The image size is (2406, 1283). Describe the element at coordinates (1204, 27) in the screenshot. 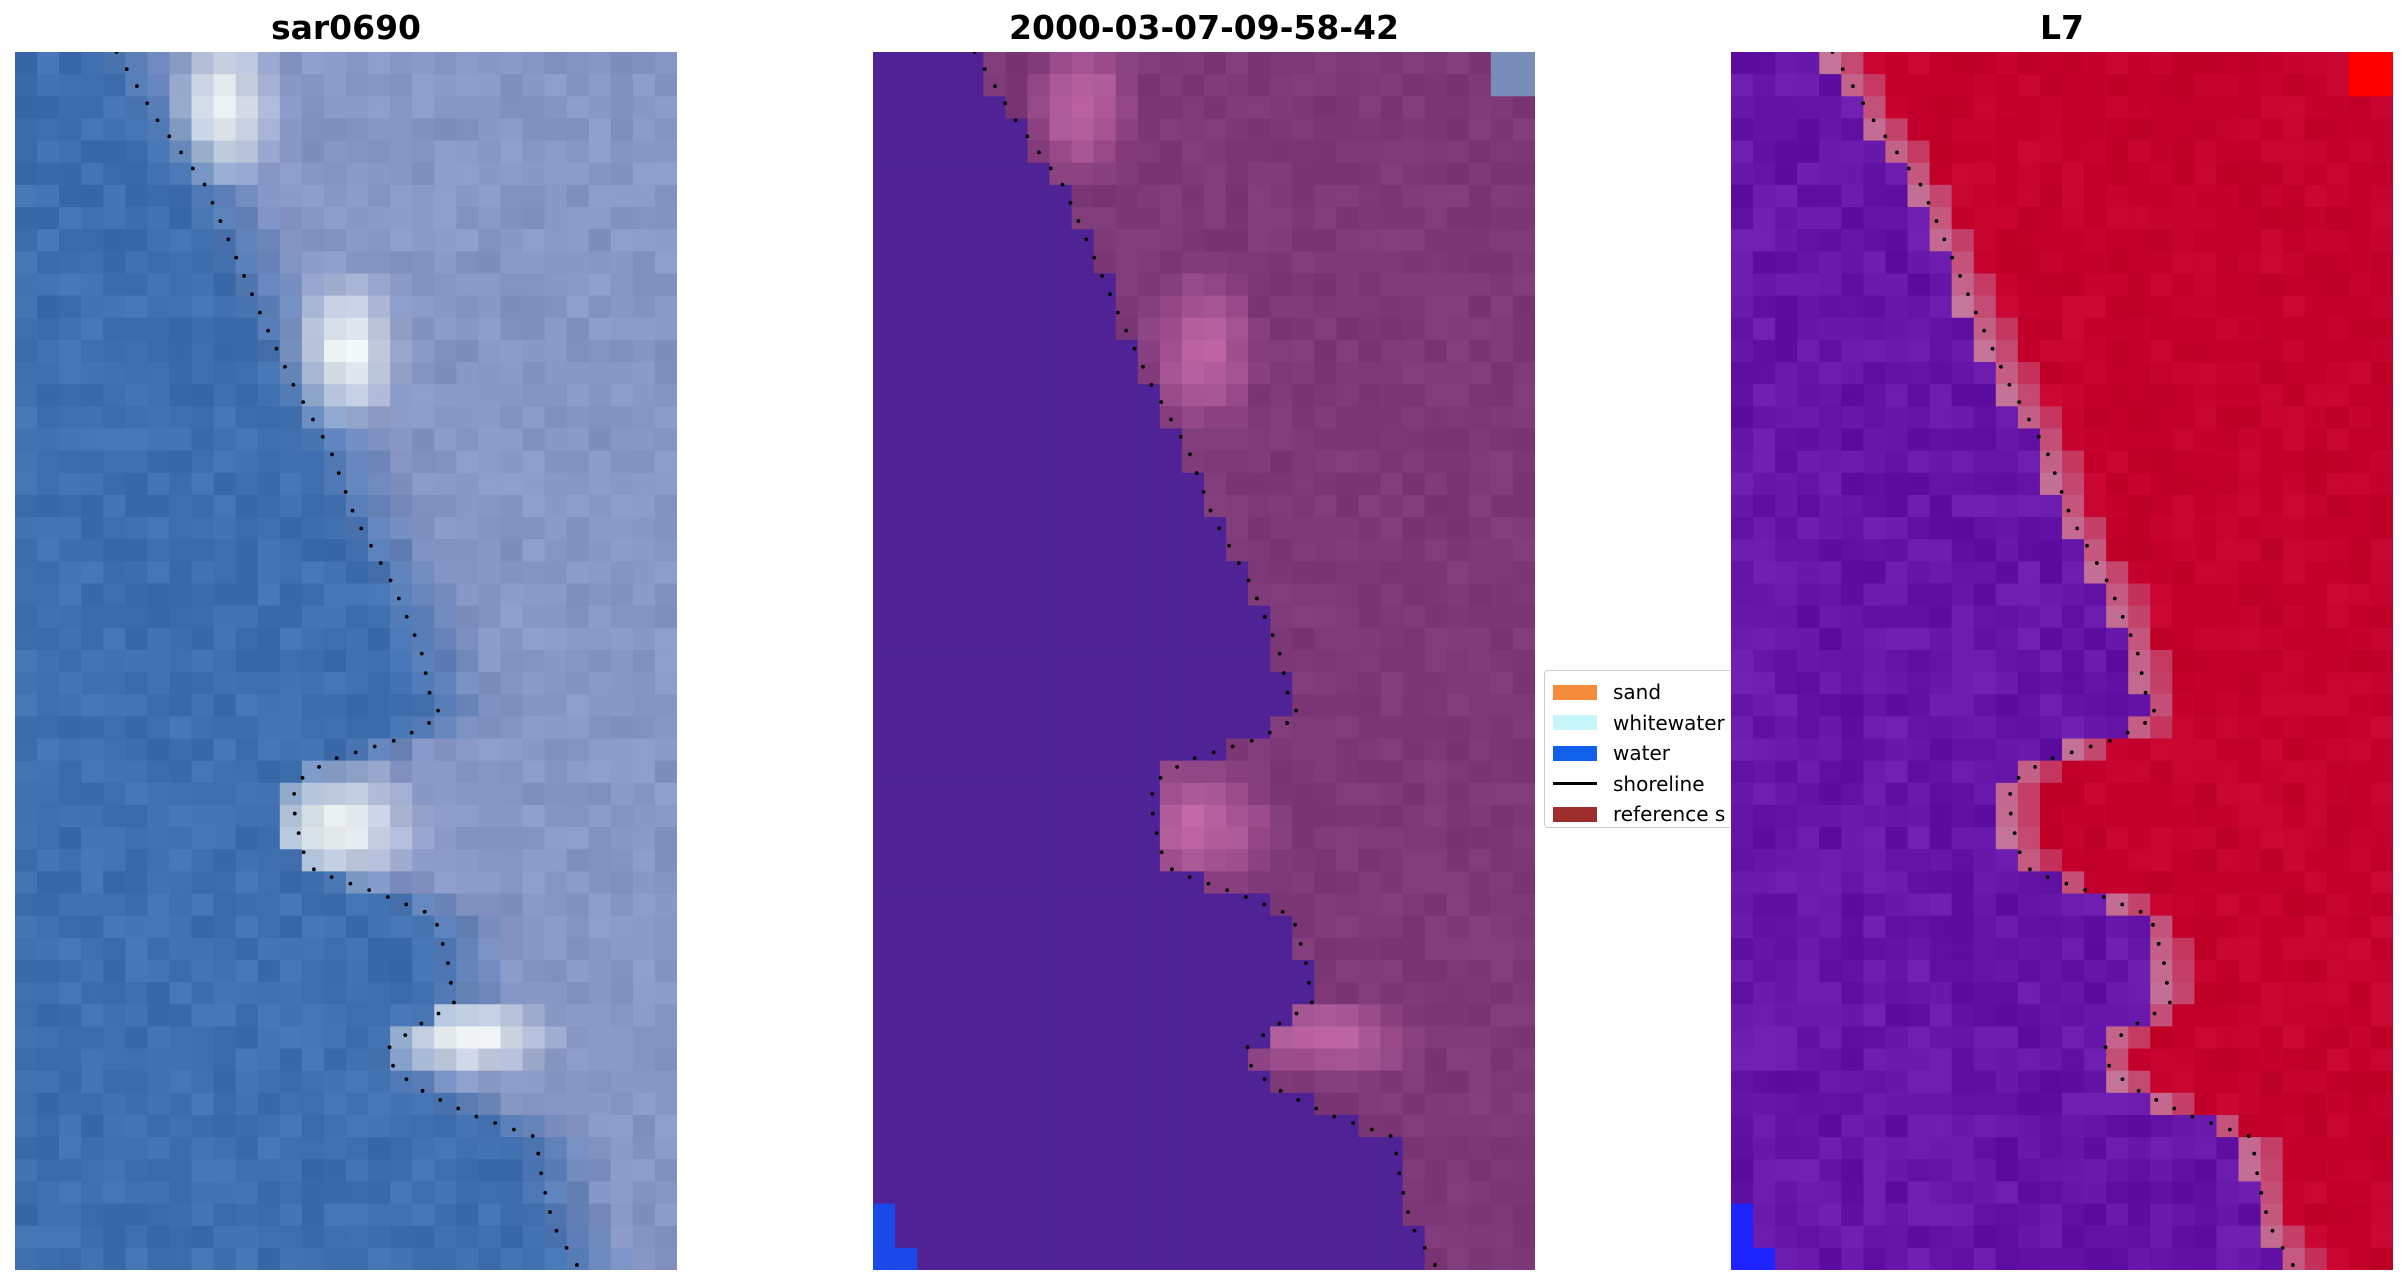

I see `panel-title-classified: 2000-03-07-09-58-42` at that location.